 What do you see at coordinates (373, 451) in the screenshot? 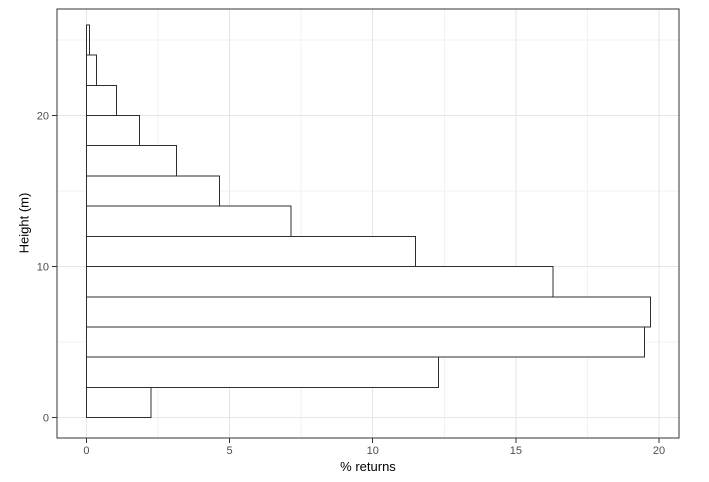
I see `x-tick-label: 10` at bounding box center [373, 451].